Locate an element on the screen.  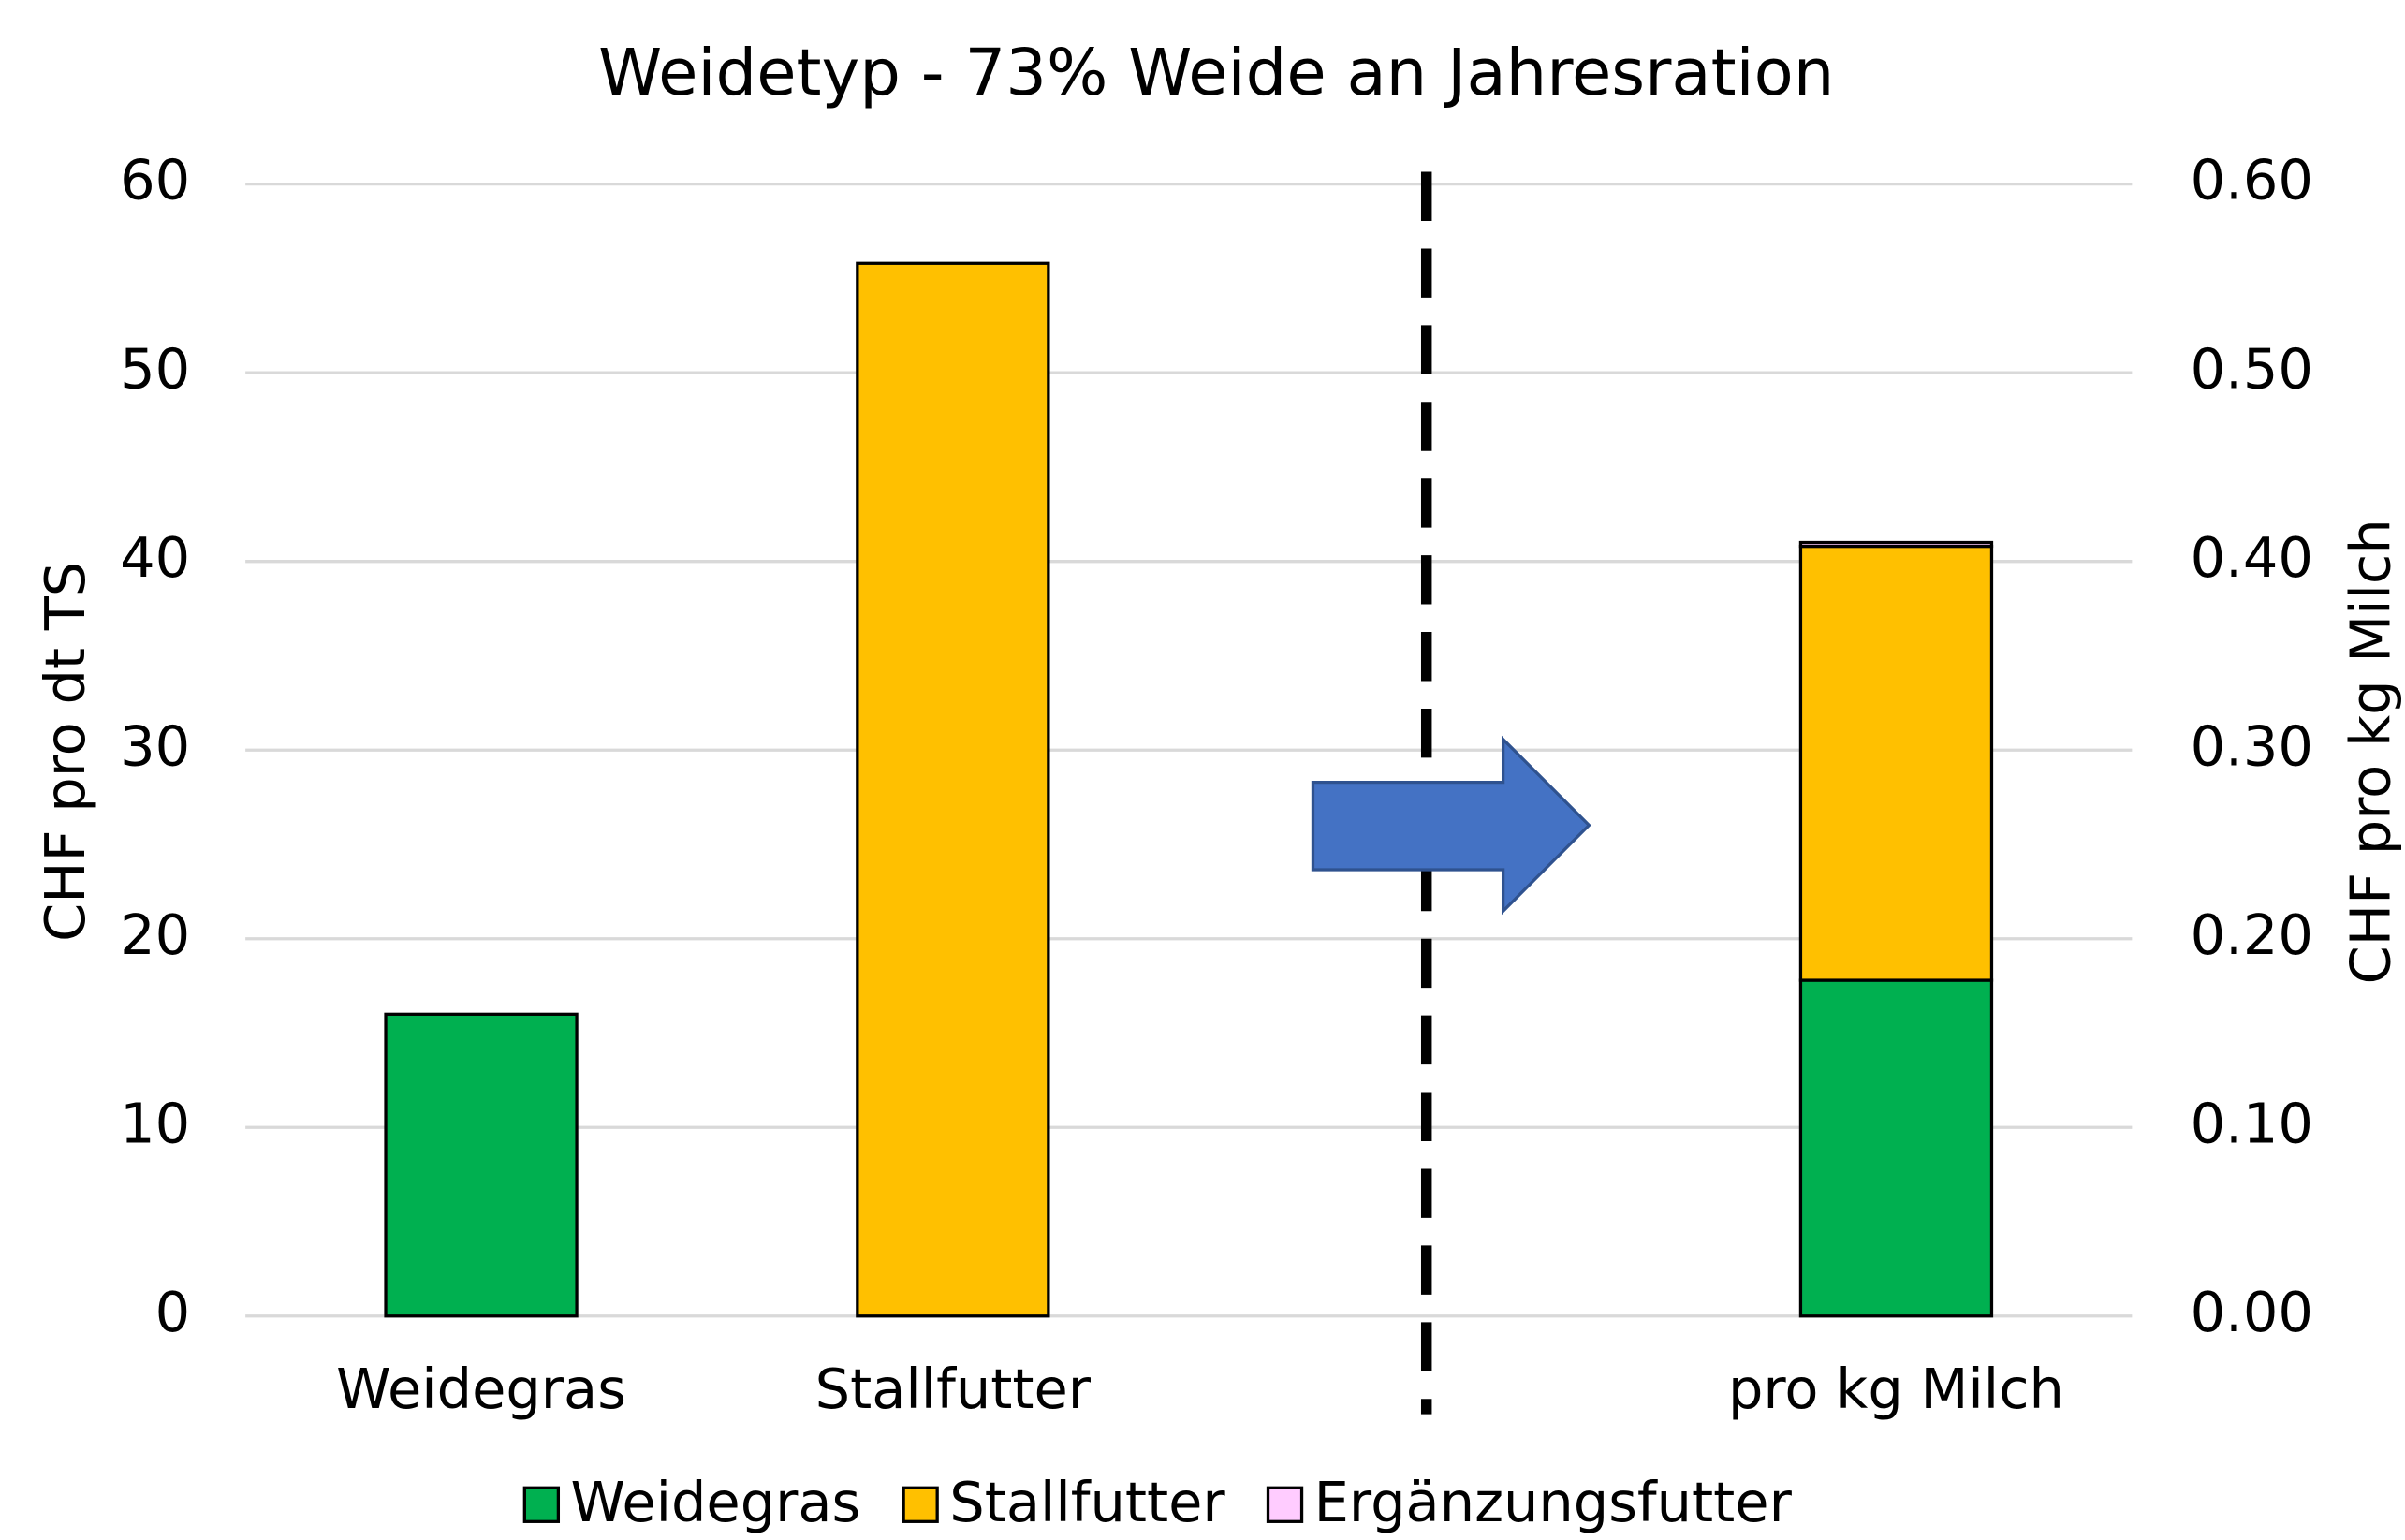
y-tick-label: 10 is located at coordinates (155, 1123).